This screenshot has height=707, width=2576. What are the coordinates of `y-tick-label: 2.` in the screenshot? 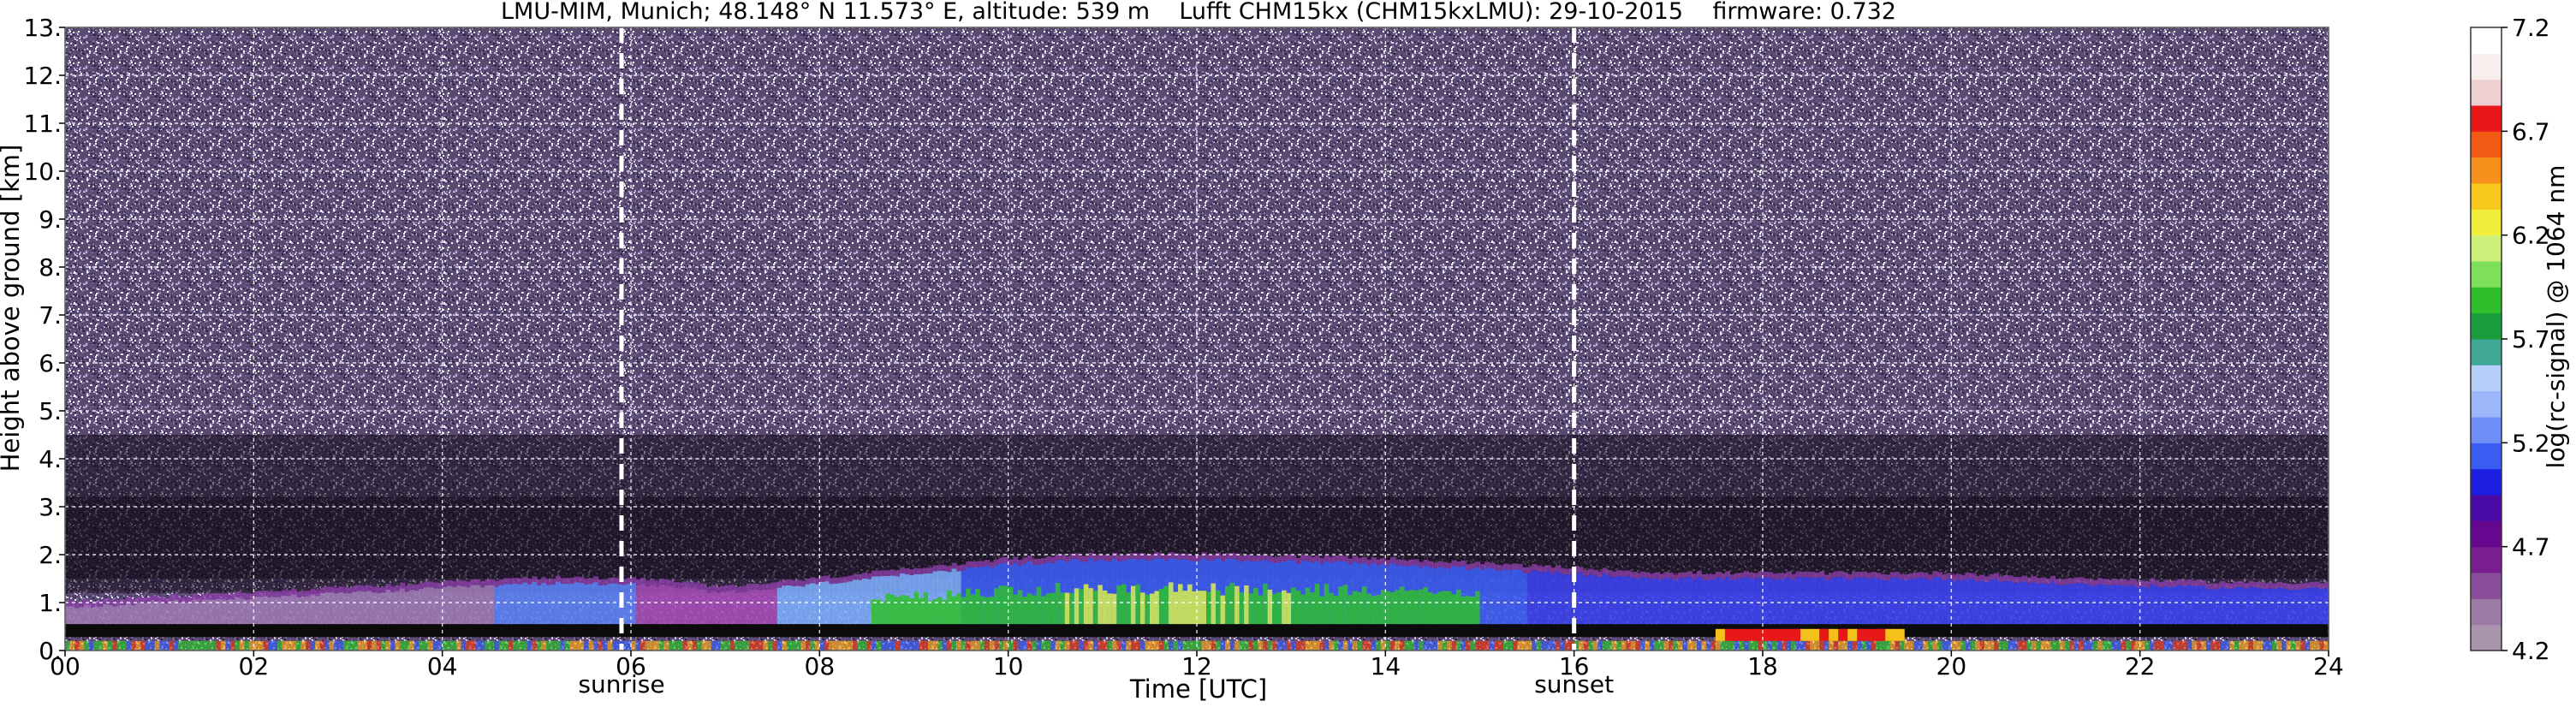 It's located at (50, 555).